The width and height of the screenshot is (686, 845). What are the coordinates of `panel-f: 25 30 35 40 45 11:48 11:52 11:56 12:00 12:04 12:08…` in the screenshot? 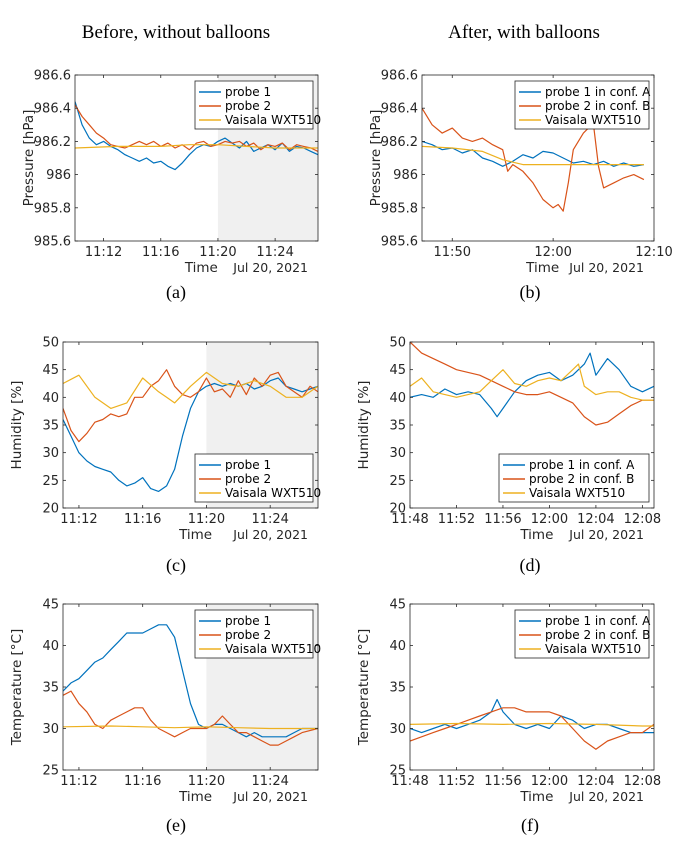 It's located at (508, 717).